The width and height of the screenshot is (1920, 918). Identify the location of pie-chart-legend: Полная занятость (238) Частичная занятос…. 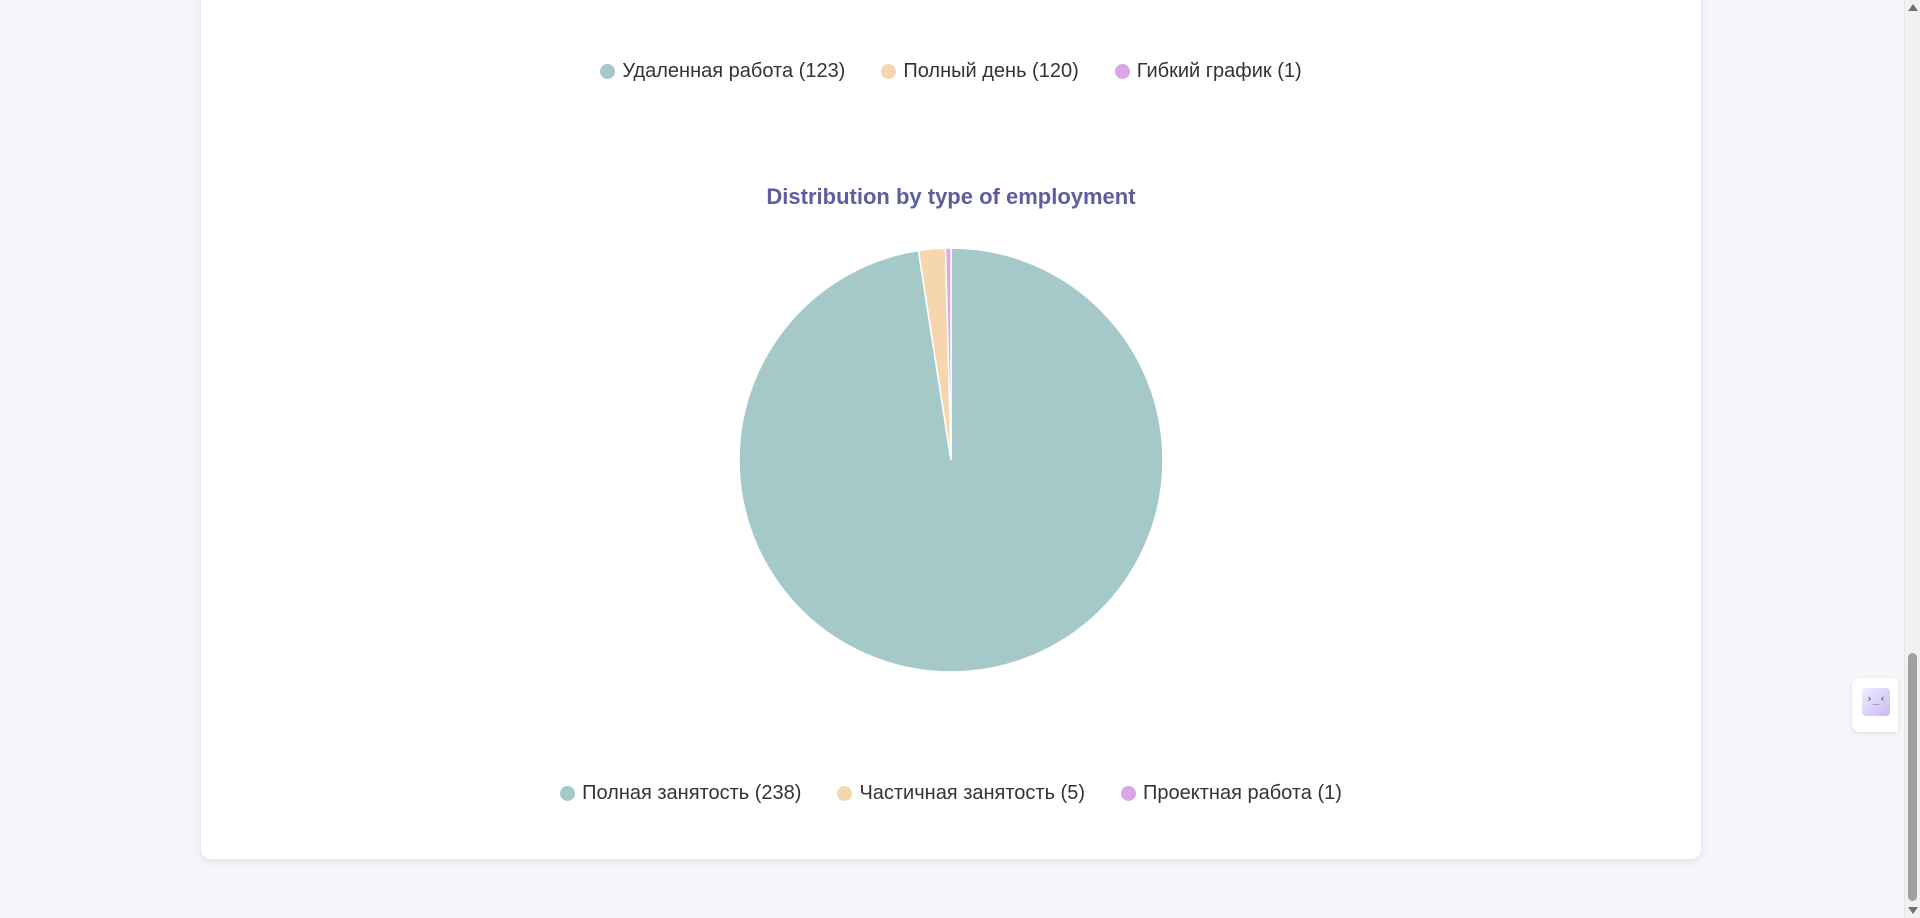
(951, 793).